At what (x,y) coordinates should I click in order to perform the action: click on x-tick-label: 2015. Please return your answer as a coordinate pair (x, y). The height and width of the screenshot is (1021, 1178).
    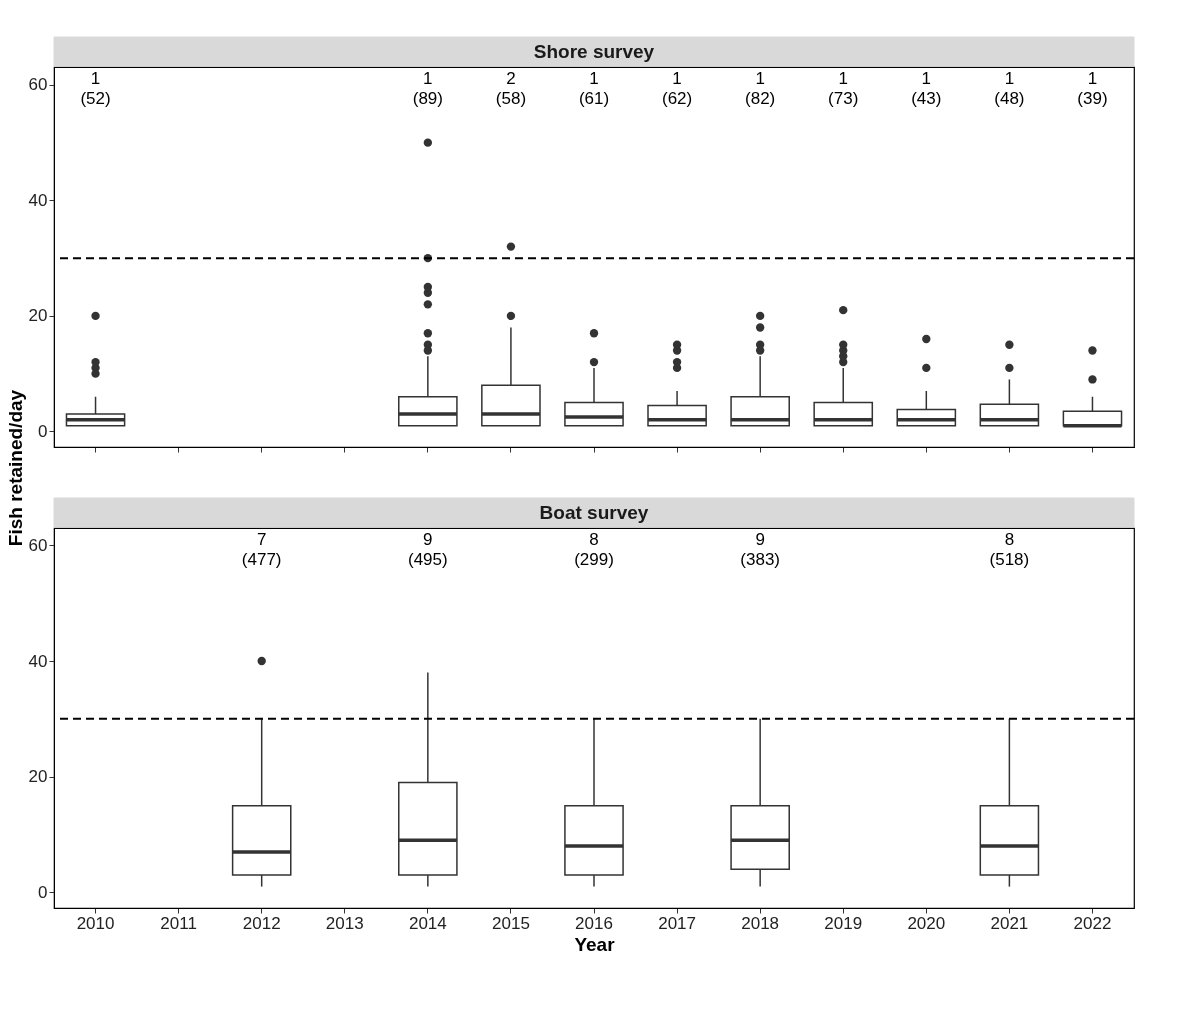
    Looking at the image, I should click on (511, 923).